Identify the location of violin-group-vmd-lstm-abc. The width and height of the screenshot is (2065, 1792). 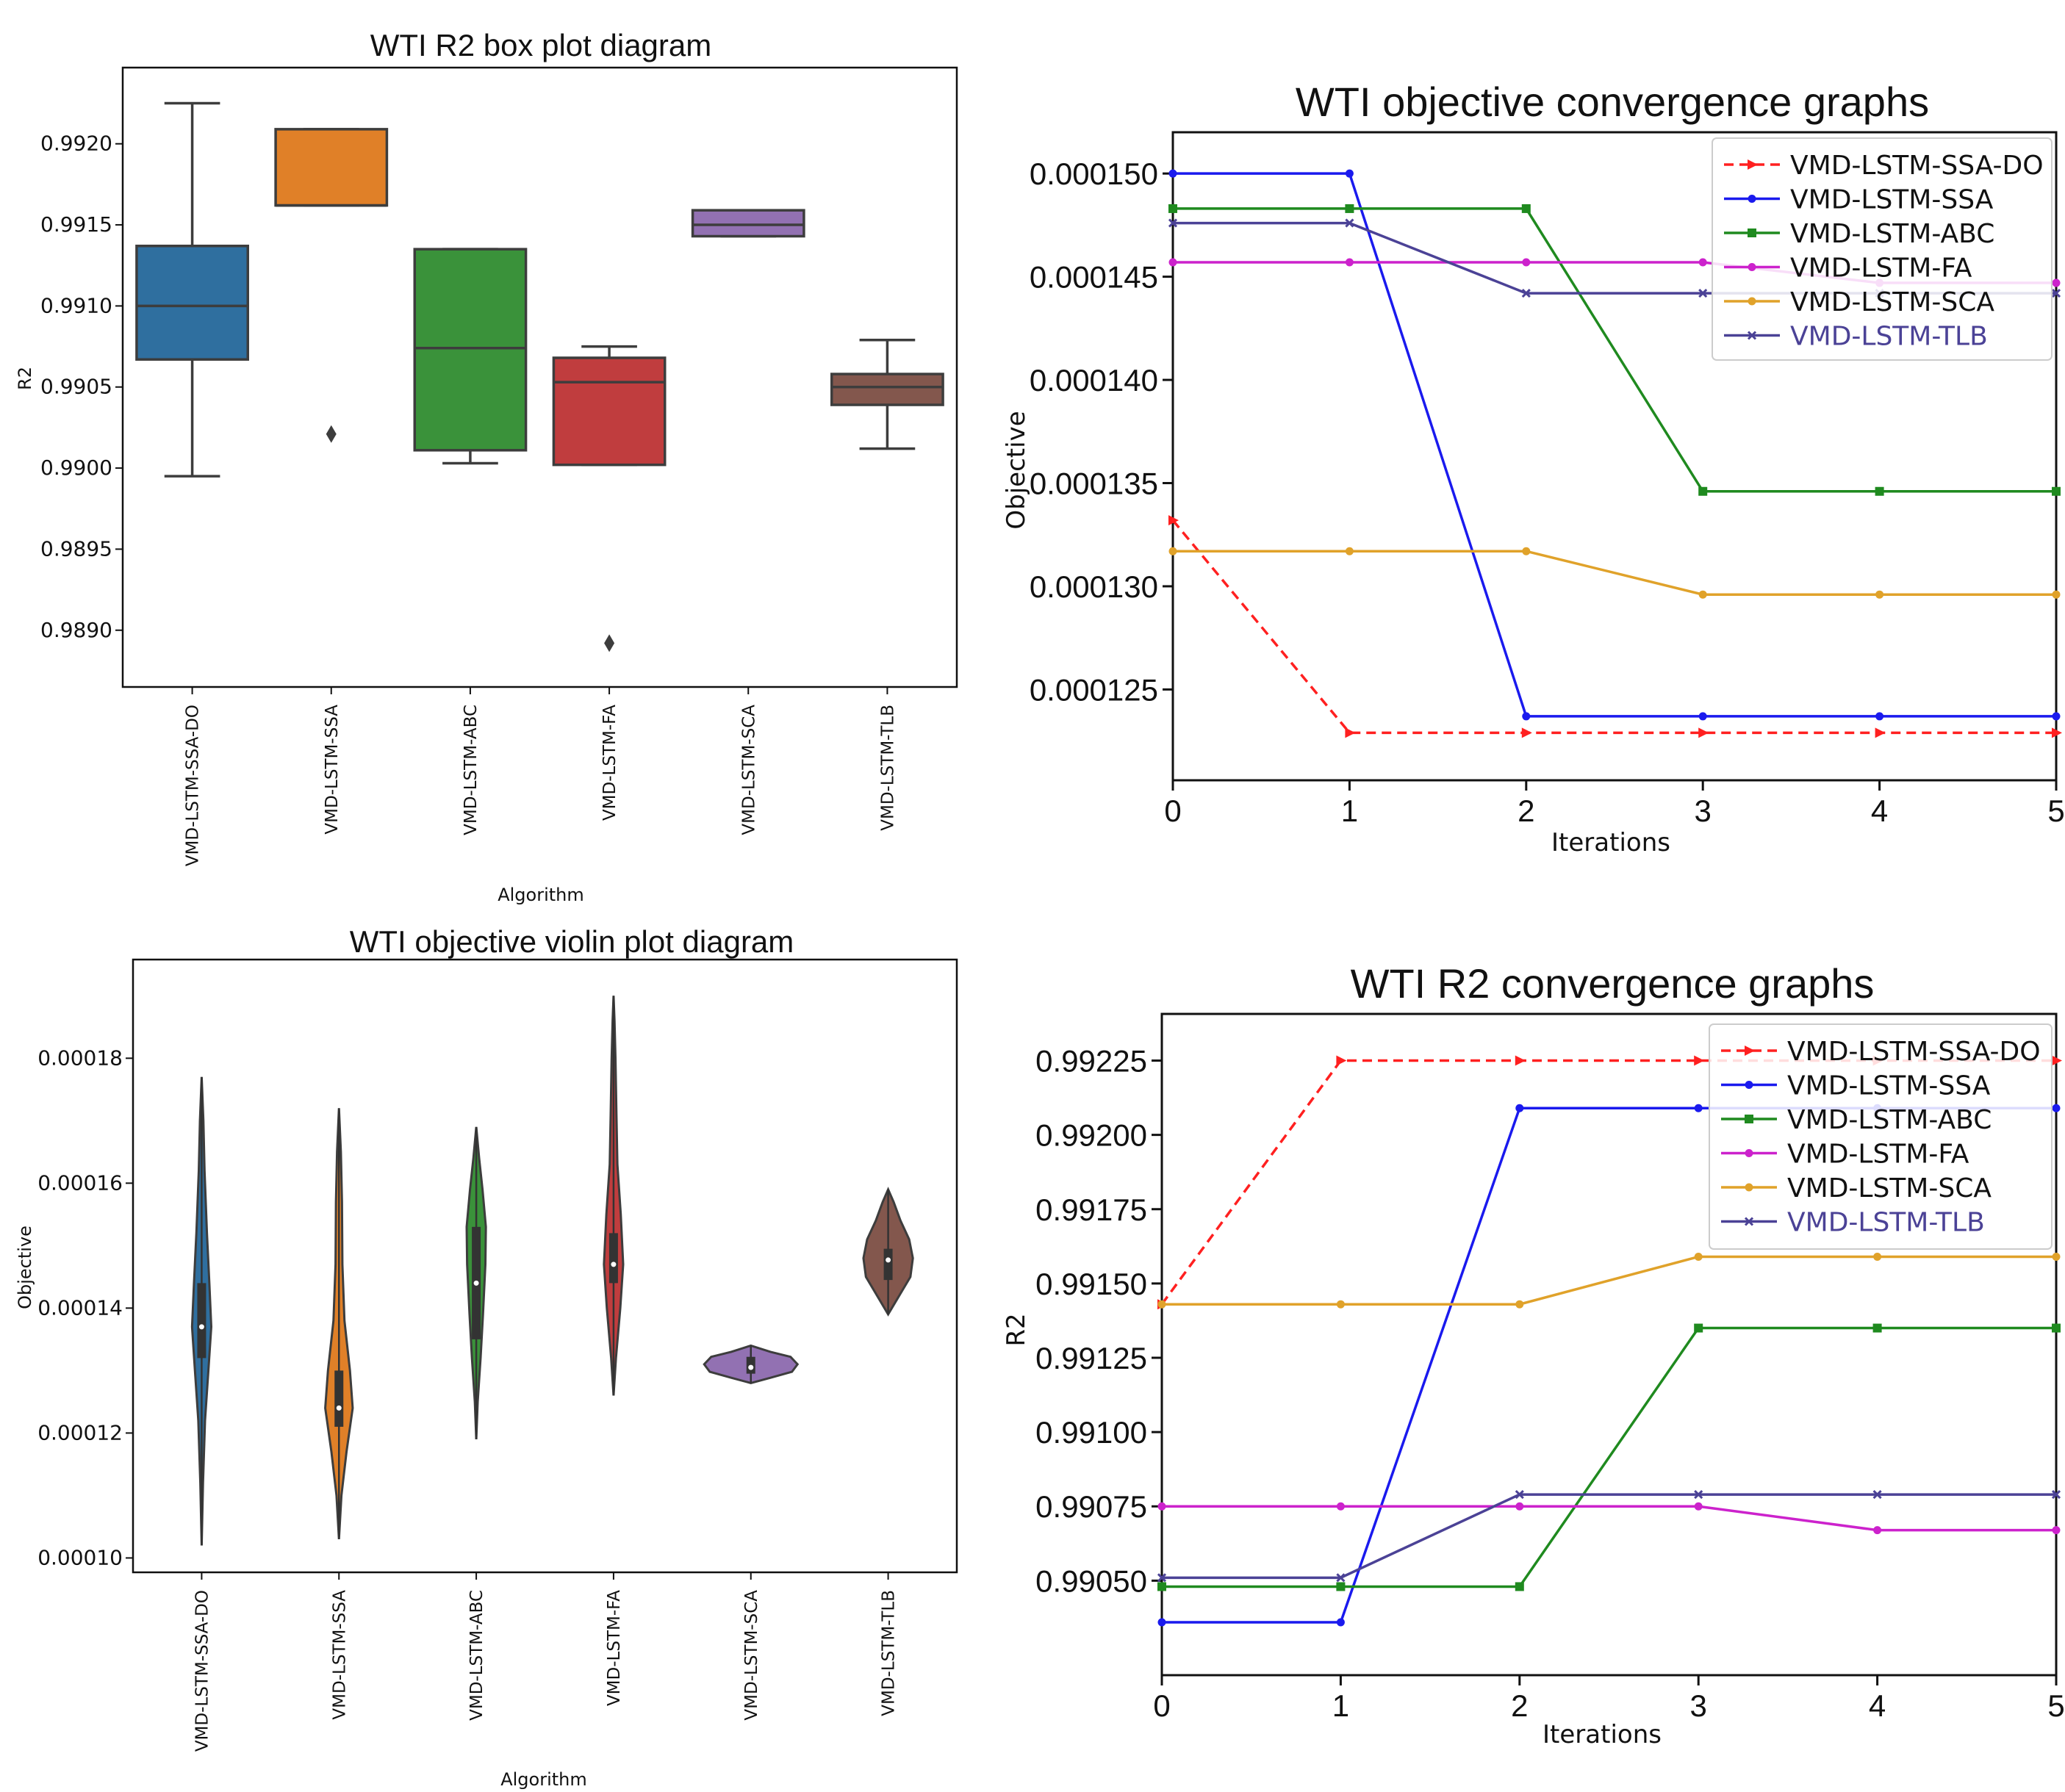
(476, 1283).